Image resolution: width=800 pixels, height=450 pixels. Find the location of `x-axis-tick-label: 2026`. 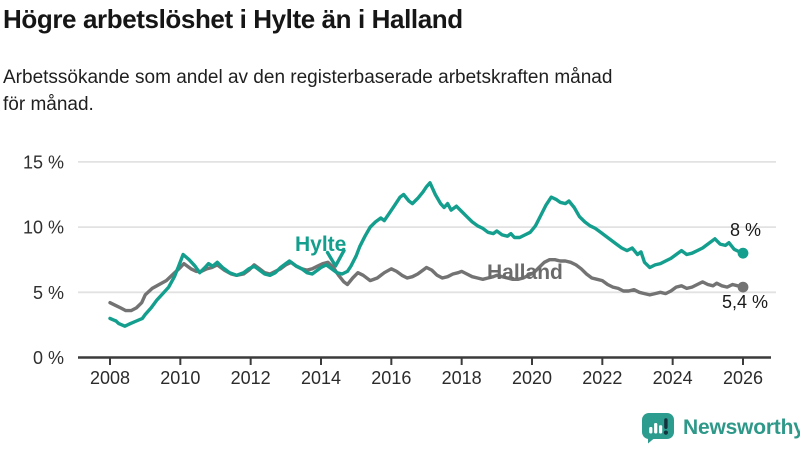

x-axis-tick-label: 2026 is located at coordinates (743, 378).